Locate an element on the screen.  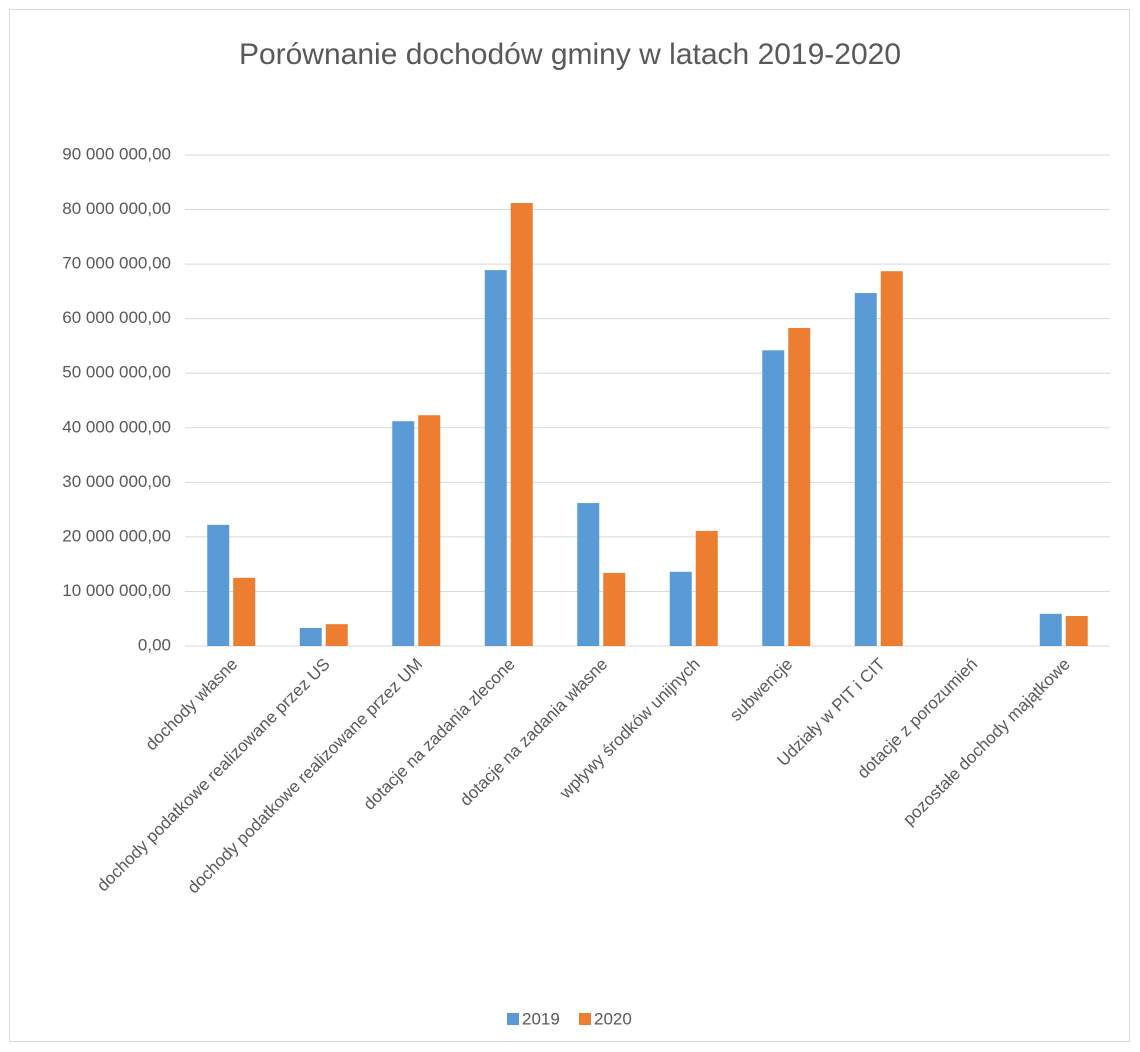
y-tick-label: 70 000 000,00 is located at coordinates (116, 263).